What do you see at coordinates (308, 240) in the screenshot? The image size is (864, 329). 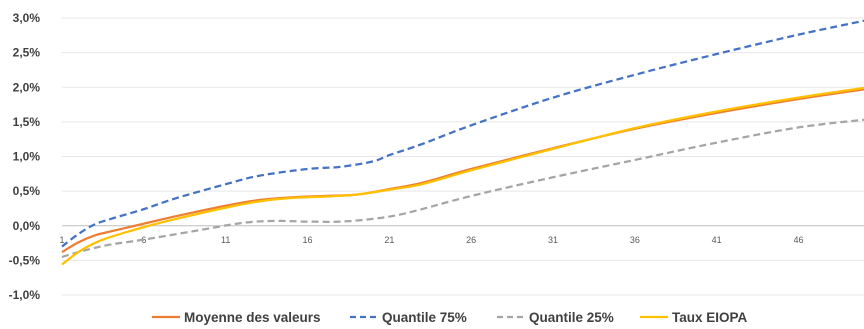 I see `x-tick-label: 16` at bounding box center [308, 240].